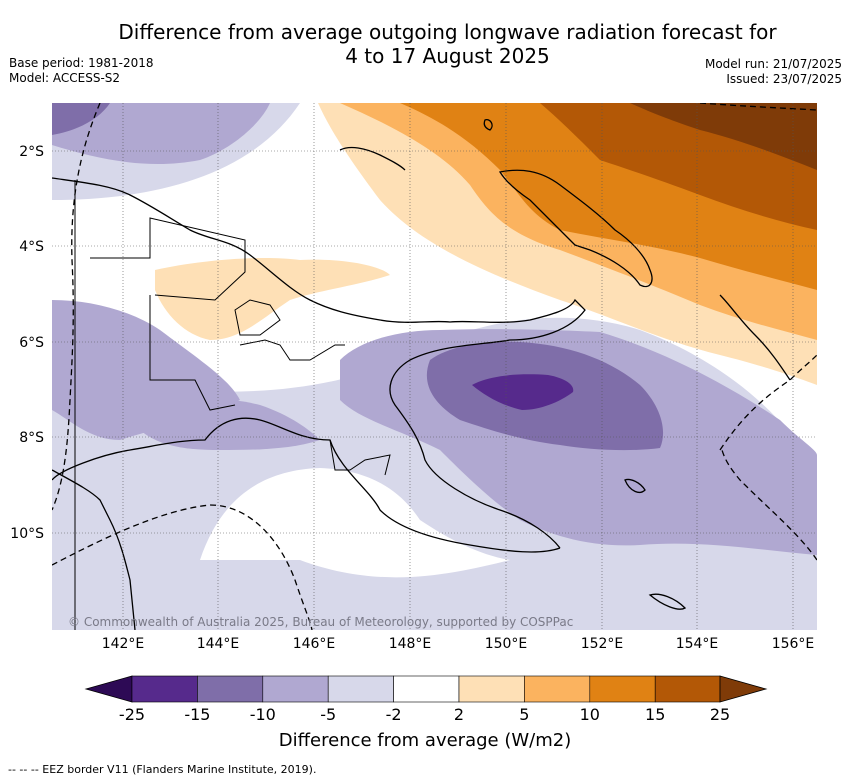 The width and height of the screenshot is (850, 781). Describe the element at coordinates (394, 714) in the screenshot. I see `colorbar-tick: -2` at that location.